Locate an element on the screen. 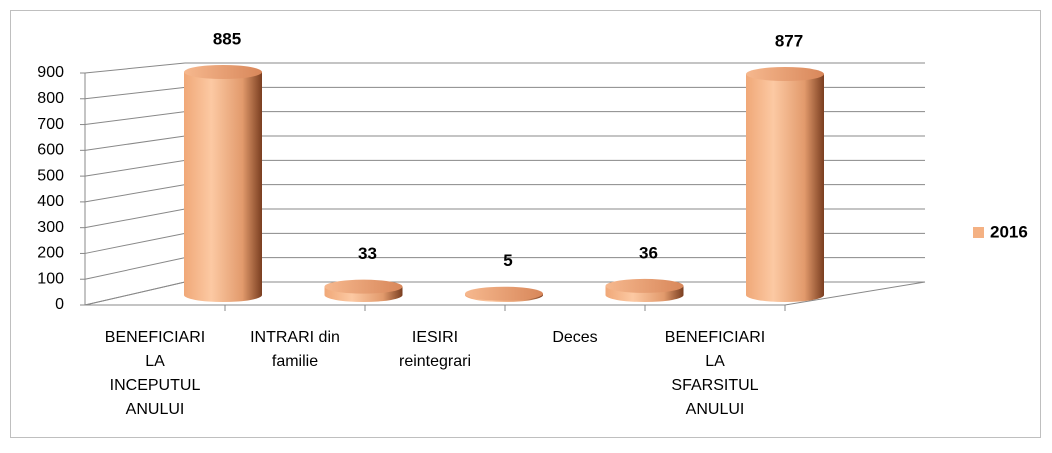 The image size is (1052, 453). x-tick-label-line: Deces is located at coordinates (574, 337).